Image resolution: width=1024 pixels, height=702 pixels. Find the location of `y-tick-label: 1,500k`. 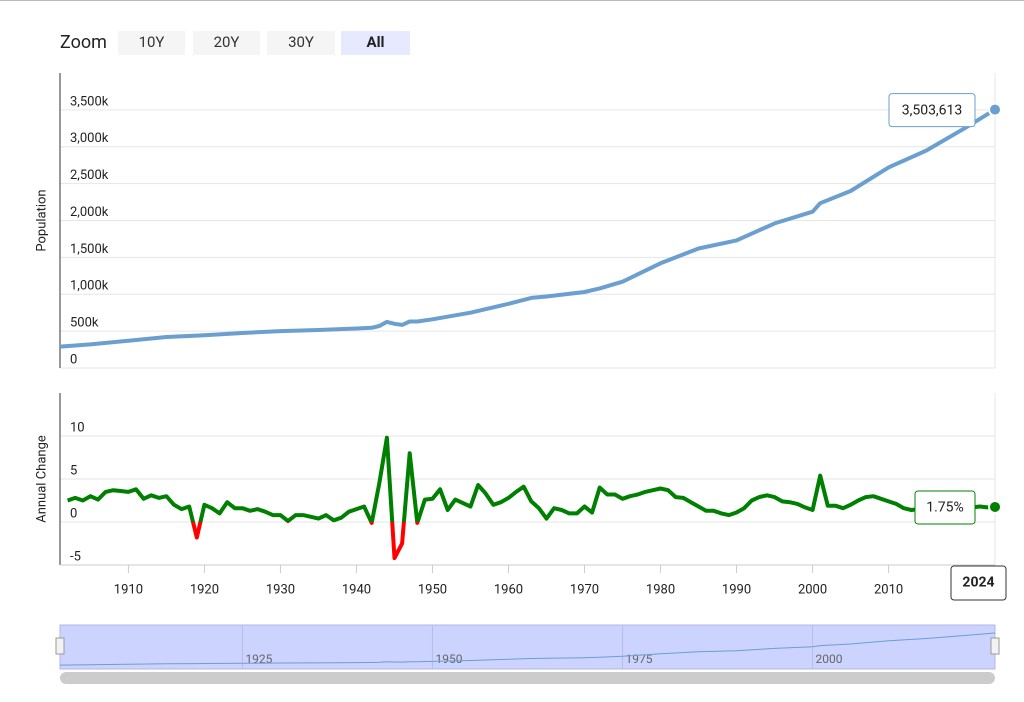

y-tick-label: 1,500k is located at coordinates (89, 249).